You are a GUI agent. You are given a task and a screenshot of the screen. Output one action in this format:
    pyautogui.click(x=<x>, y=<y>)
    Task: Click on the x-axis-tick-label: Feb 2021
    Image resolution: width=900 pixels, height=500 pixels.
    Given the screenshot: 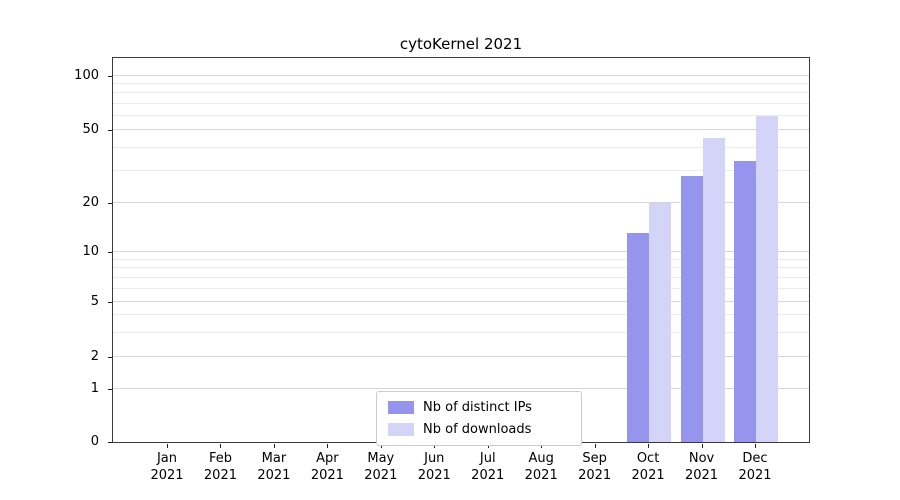 What is the action you would take?
    pyautogui.click(x=220, y=467)
    